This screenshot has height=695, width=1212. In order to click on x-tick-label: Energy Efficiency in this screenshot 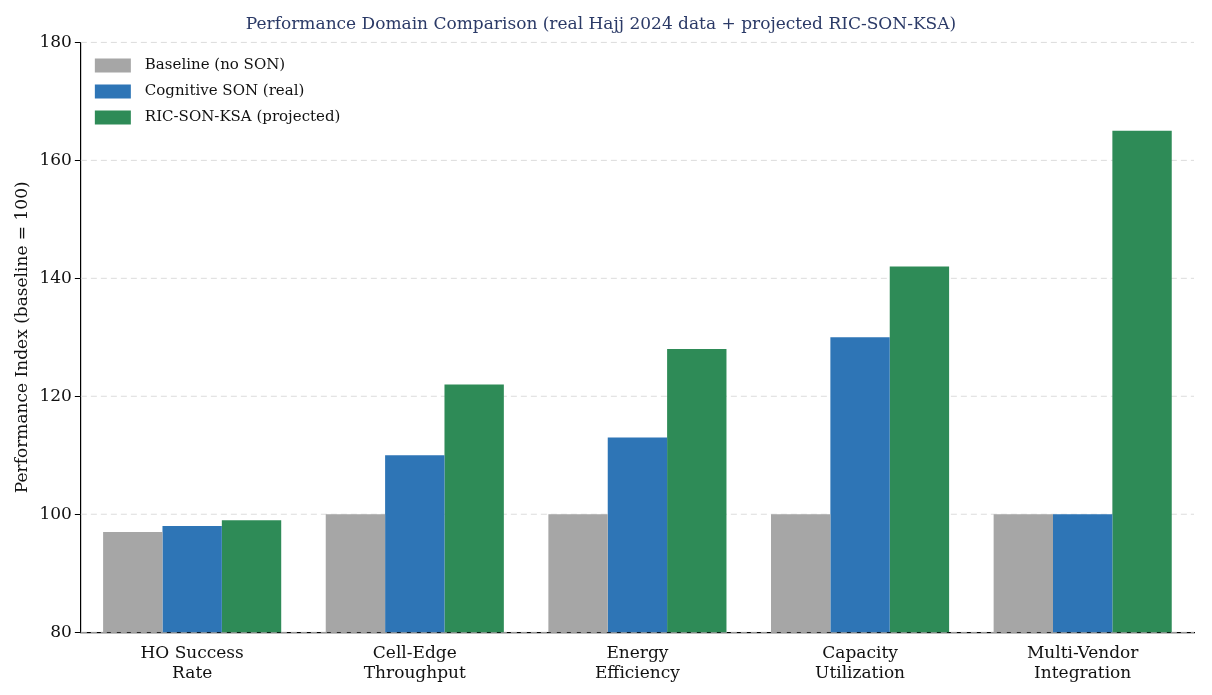, I will do `click(637, 662)`.